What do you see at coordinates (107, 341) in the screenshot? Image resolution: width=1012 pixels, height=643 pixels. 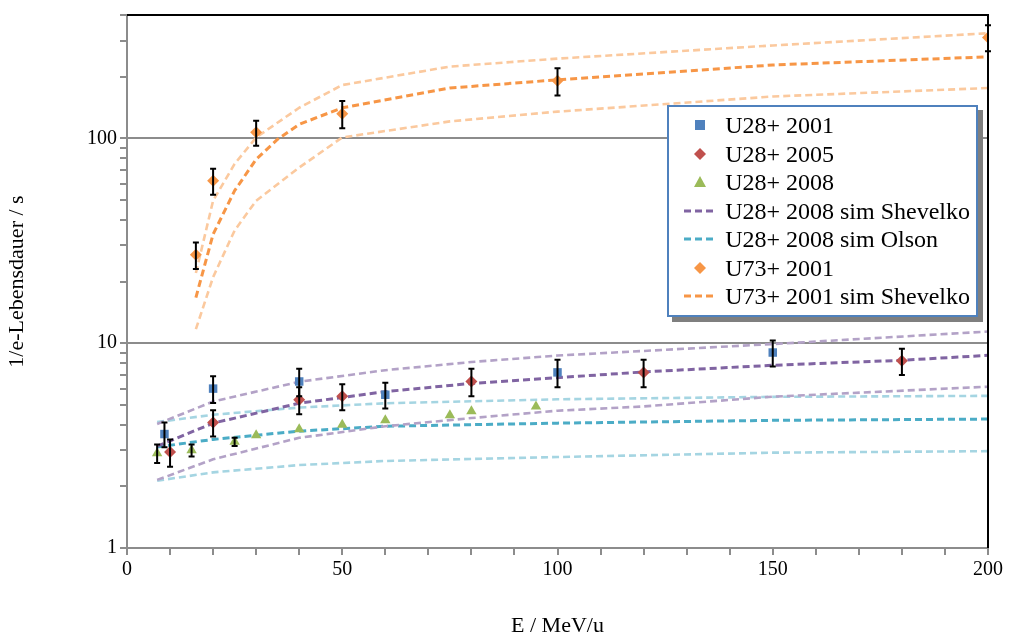 I see `y-tick-label: 10` at bounding box center [107, 341].